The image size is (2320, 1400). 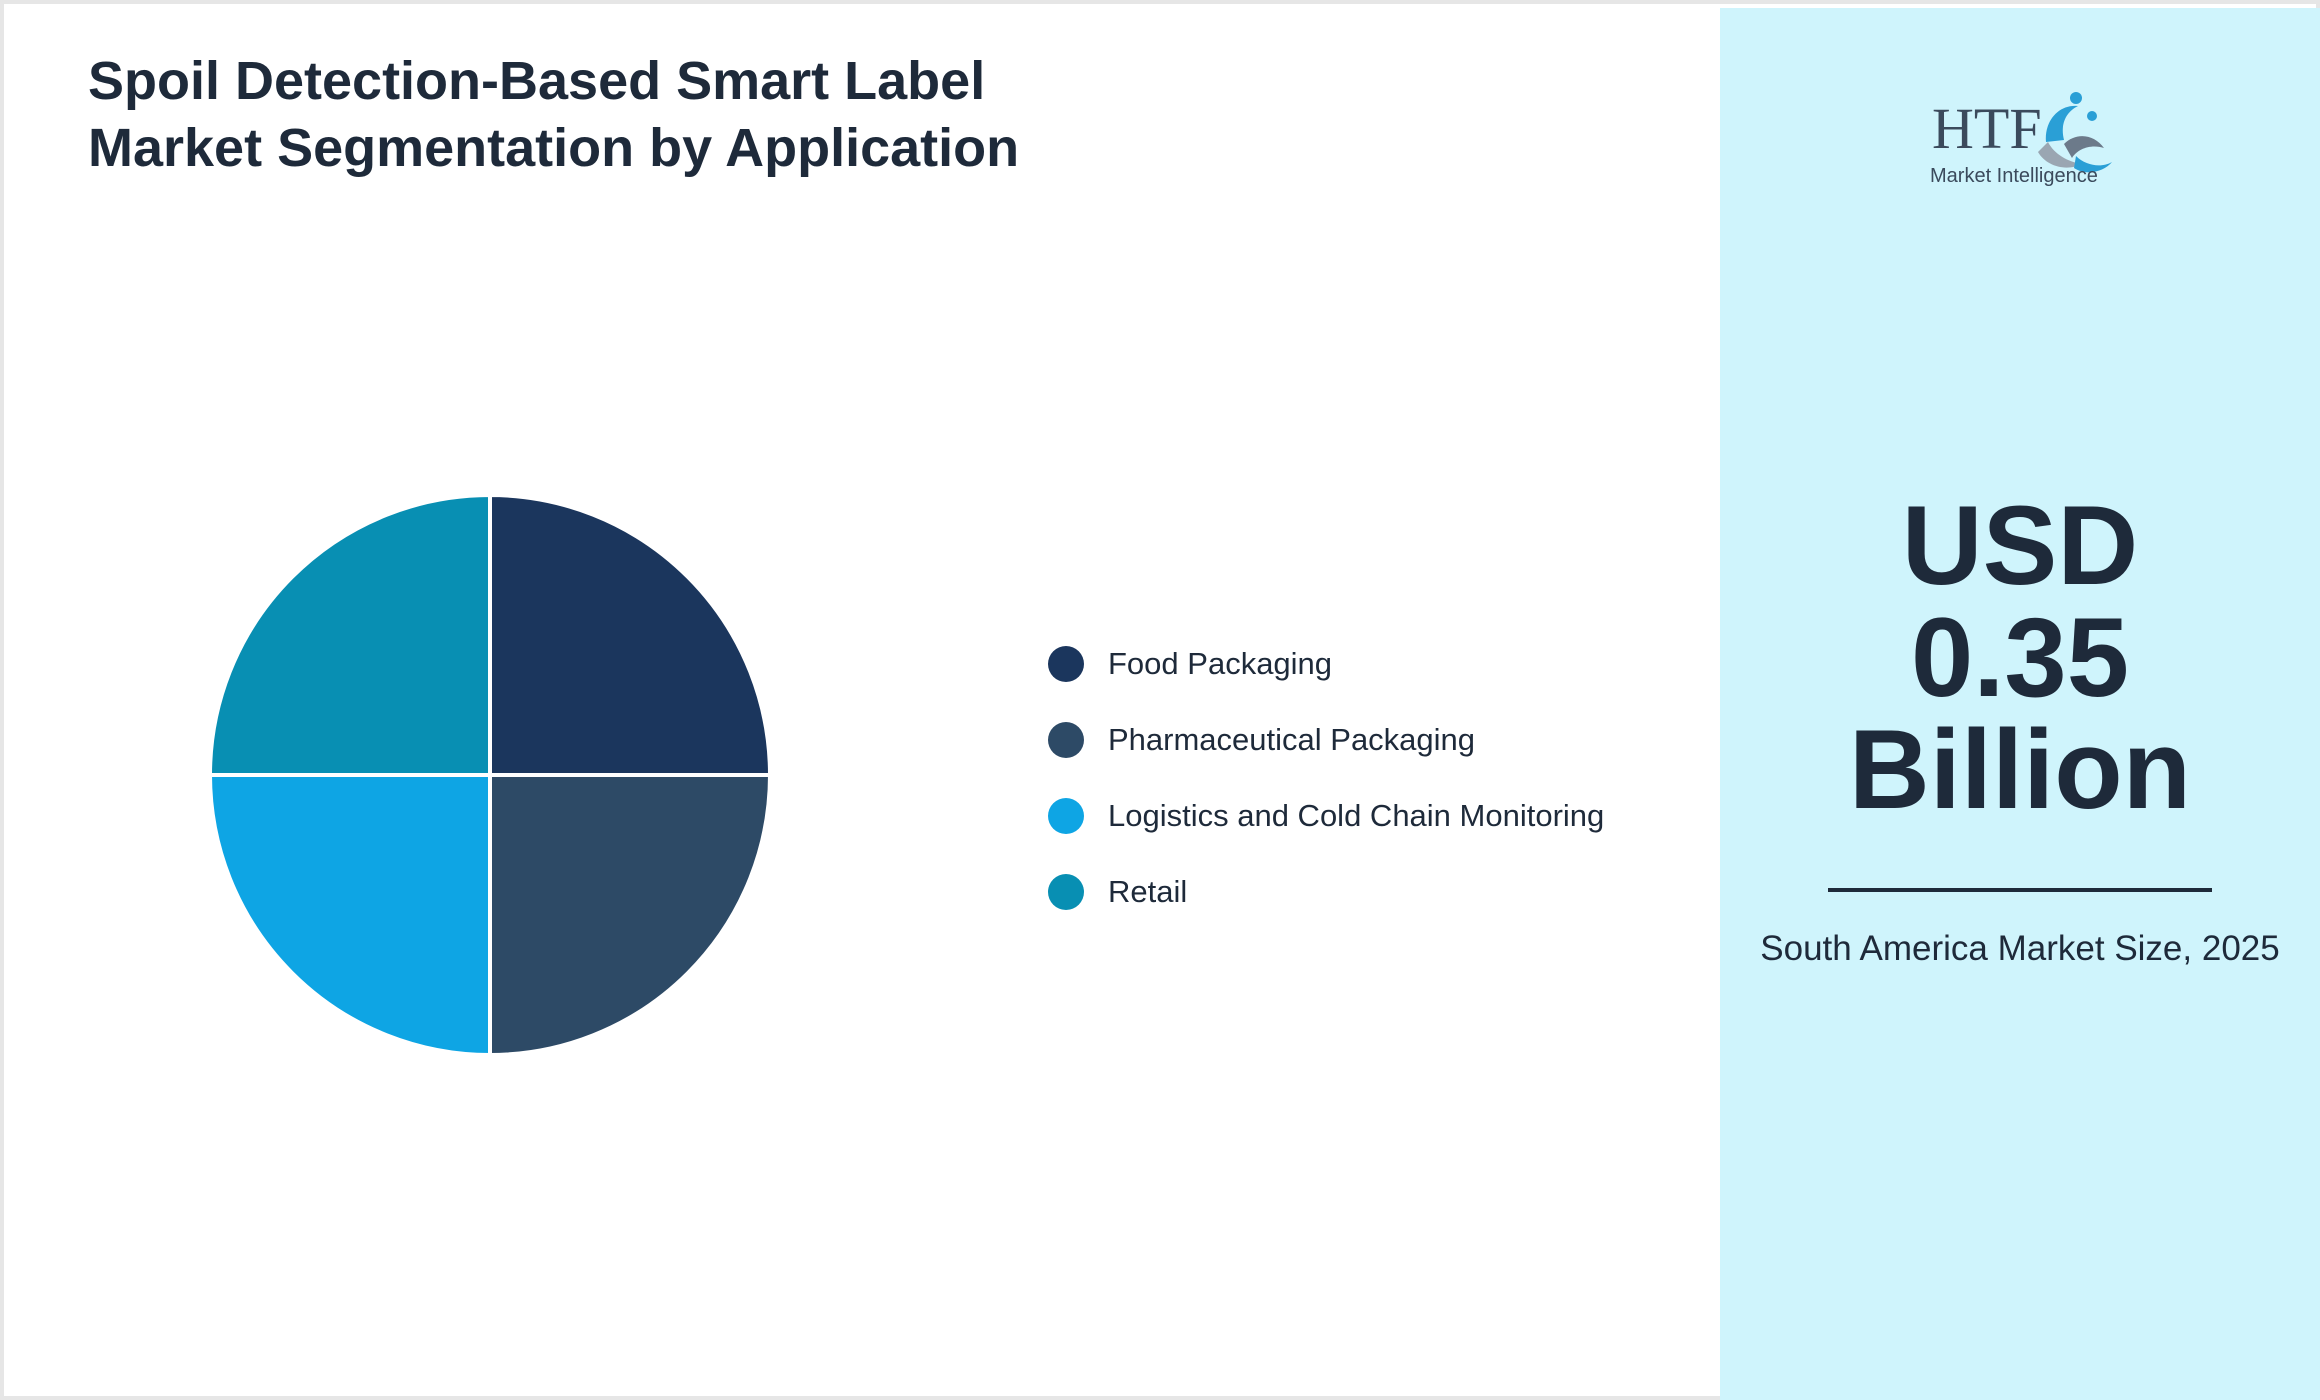 What do you see at coordinates (349, 634) in the screenshot?
I see `pie-slice-retail` at bounding box center [349, 634].